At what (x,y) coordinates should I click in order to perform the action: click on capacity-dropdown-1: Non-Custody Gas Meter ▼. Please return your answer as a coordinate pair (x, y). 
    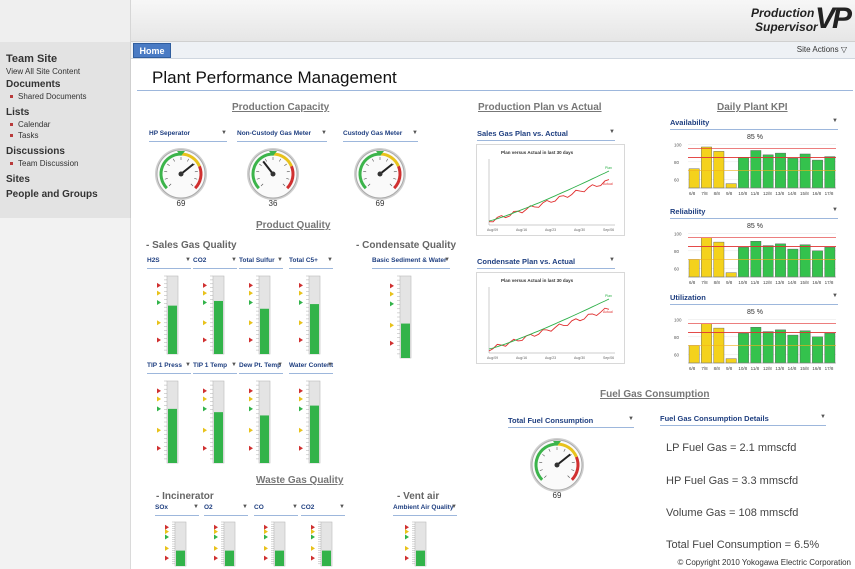
    Looking at the image, I should click on (282, 136).